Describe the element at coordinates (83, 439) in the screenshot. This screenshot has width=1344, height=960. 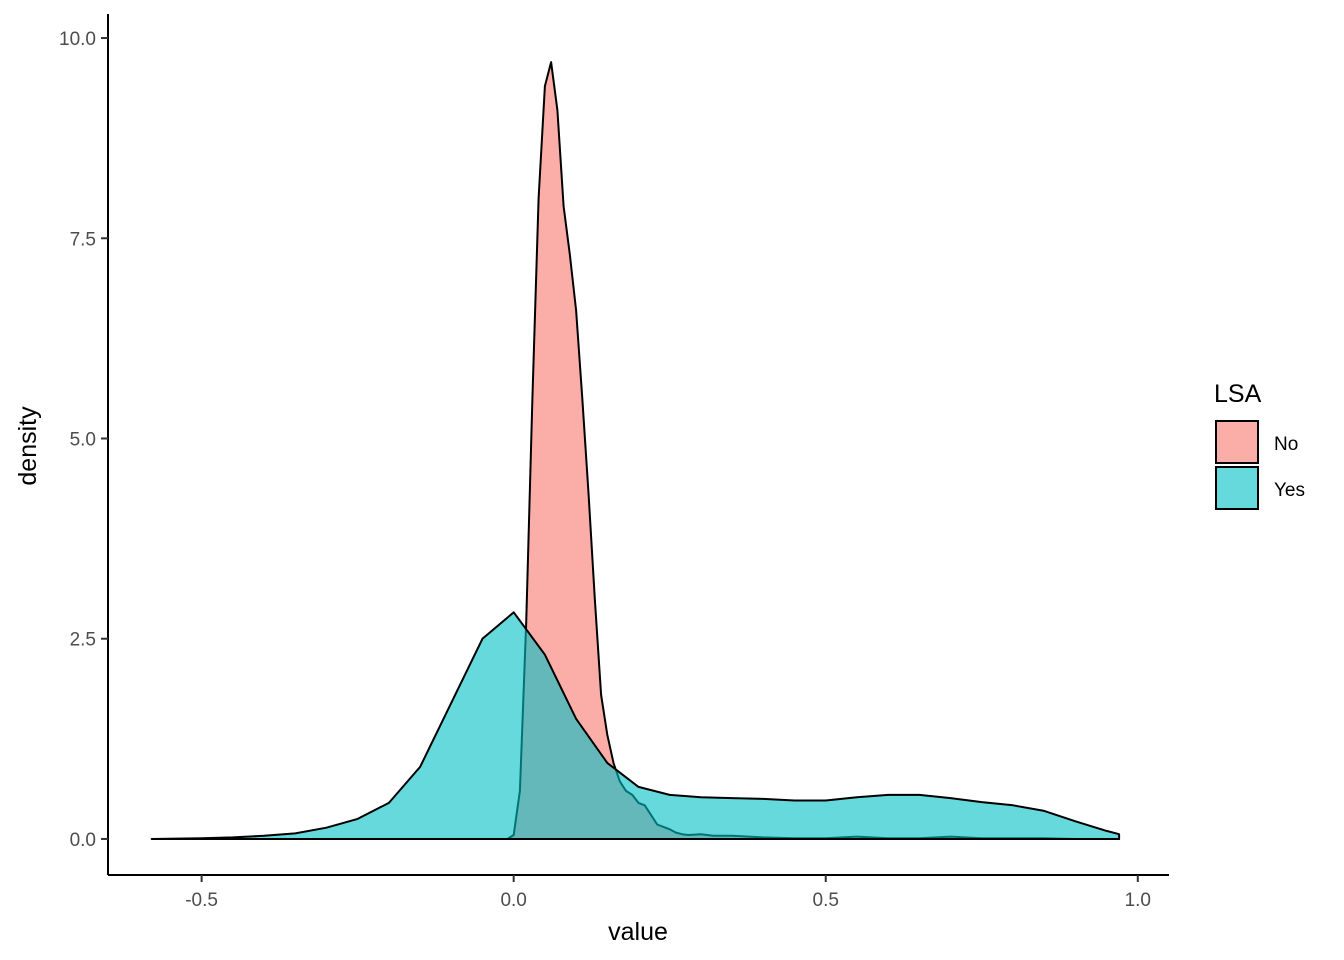
I see `y-tick-label: 5.0` at that location.